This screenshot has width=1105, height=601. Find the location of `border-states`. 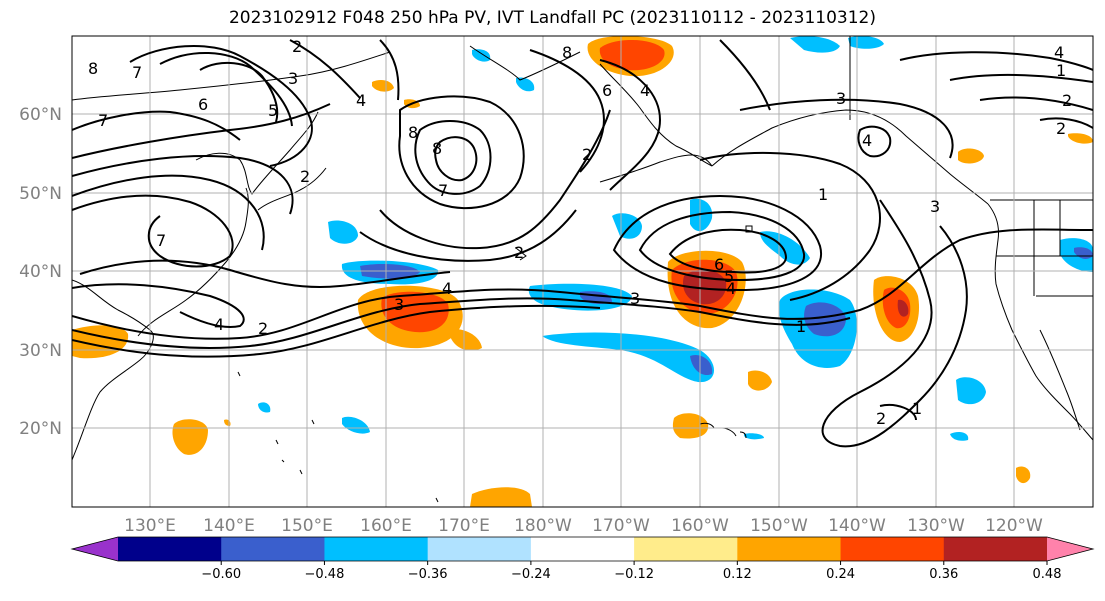

border-states is located at coordinates (1044, 248).